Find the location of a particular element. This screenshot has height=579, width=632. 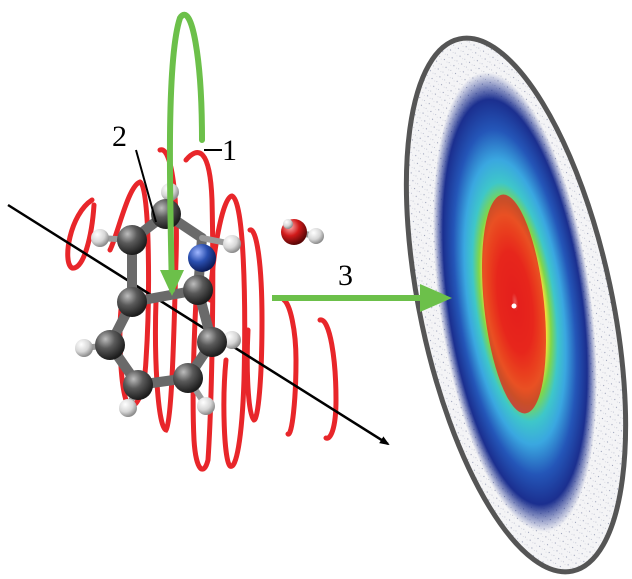

label-two: 2 is located at coordinates (119, 136).